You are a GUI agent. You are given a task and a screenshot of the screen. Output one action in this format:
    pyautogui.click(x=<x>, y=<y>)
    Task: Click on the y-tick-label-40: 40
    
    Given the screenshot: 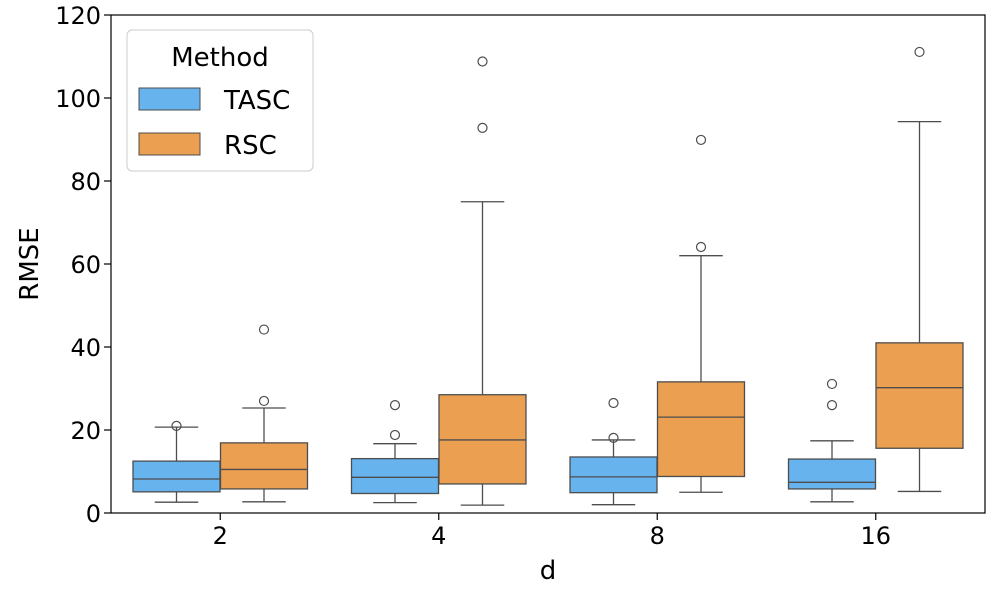 What is the action you would take?
    pyautogui.click(x=85, y=348)
    